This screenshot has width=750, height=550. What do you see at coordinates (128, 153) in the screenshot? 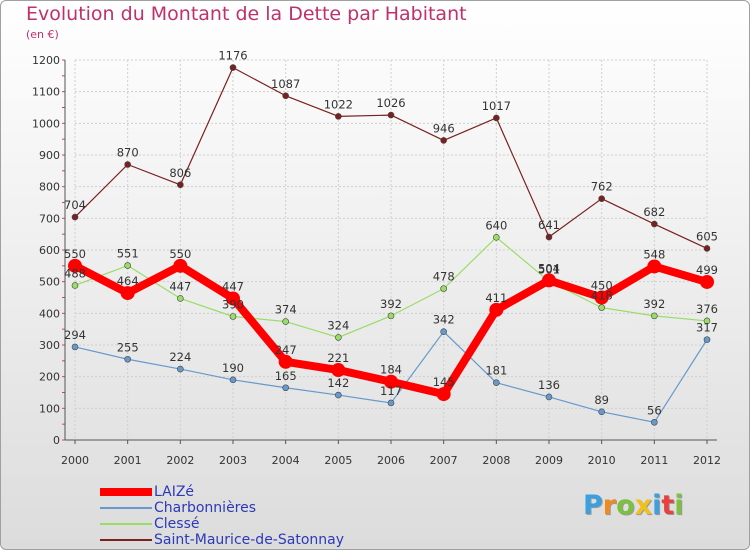
I see `data-label: 870` at bounding box center [128, 153].